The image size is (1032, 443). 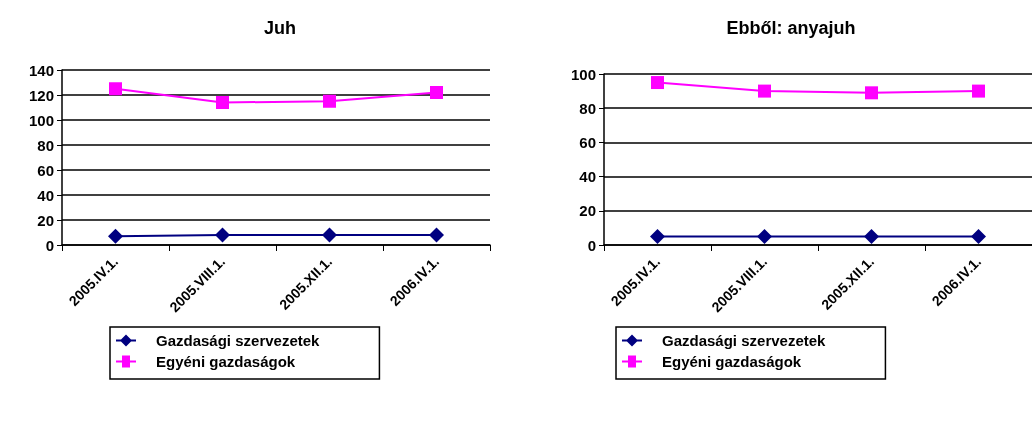 What do you see at coordinates (41, 95) in the screenshot?
I see `y-tick-label: 120` at bounding box center [41, 95].